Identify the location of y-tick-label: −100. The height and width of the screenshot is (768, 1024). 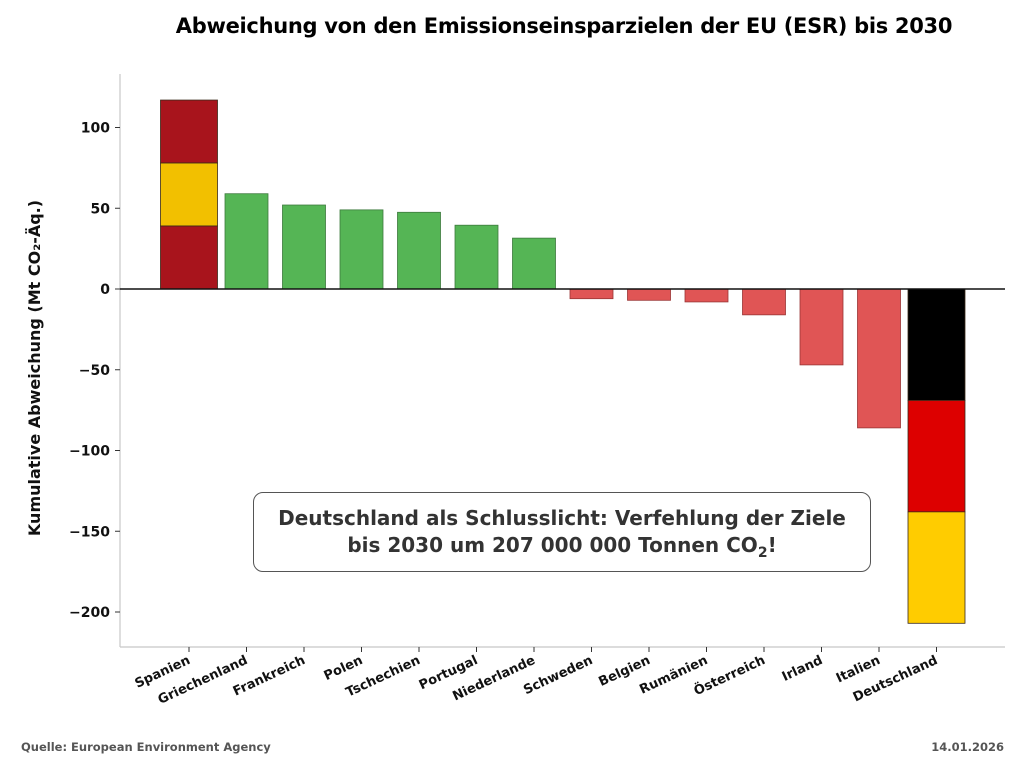
(89, 452).